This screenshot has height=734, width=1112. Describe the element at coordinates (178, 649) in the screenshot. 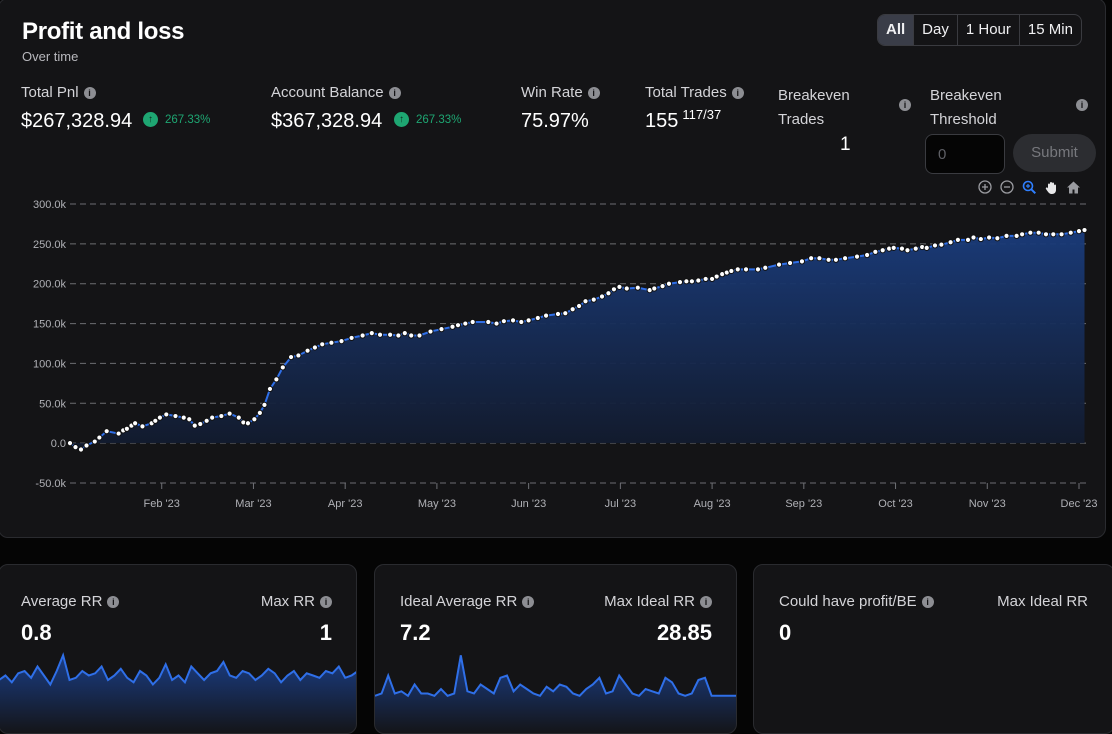

I see `average-rr-card: Average RR i Max RR i 0.8 1` at that location.